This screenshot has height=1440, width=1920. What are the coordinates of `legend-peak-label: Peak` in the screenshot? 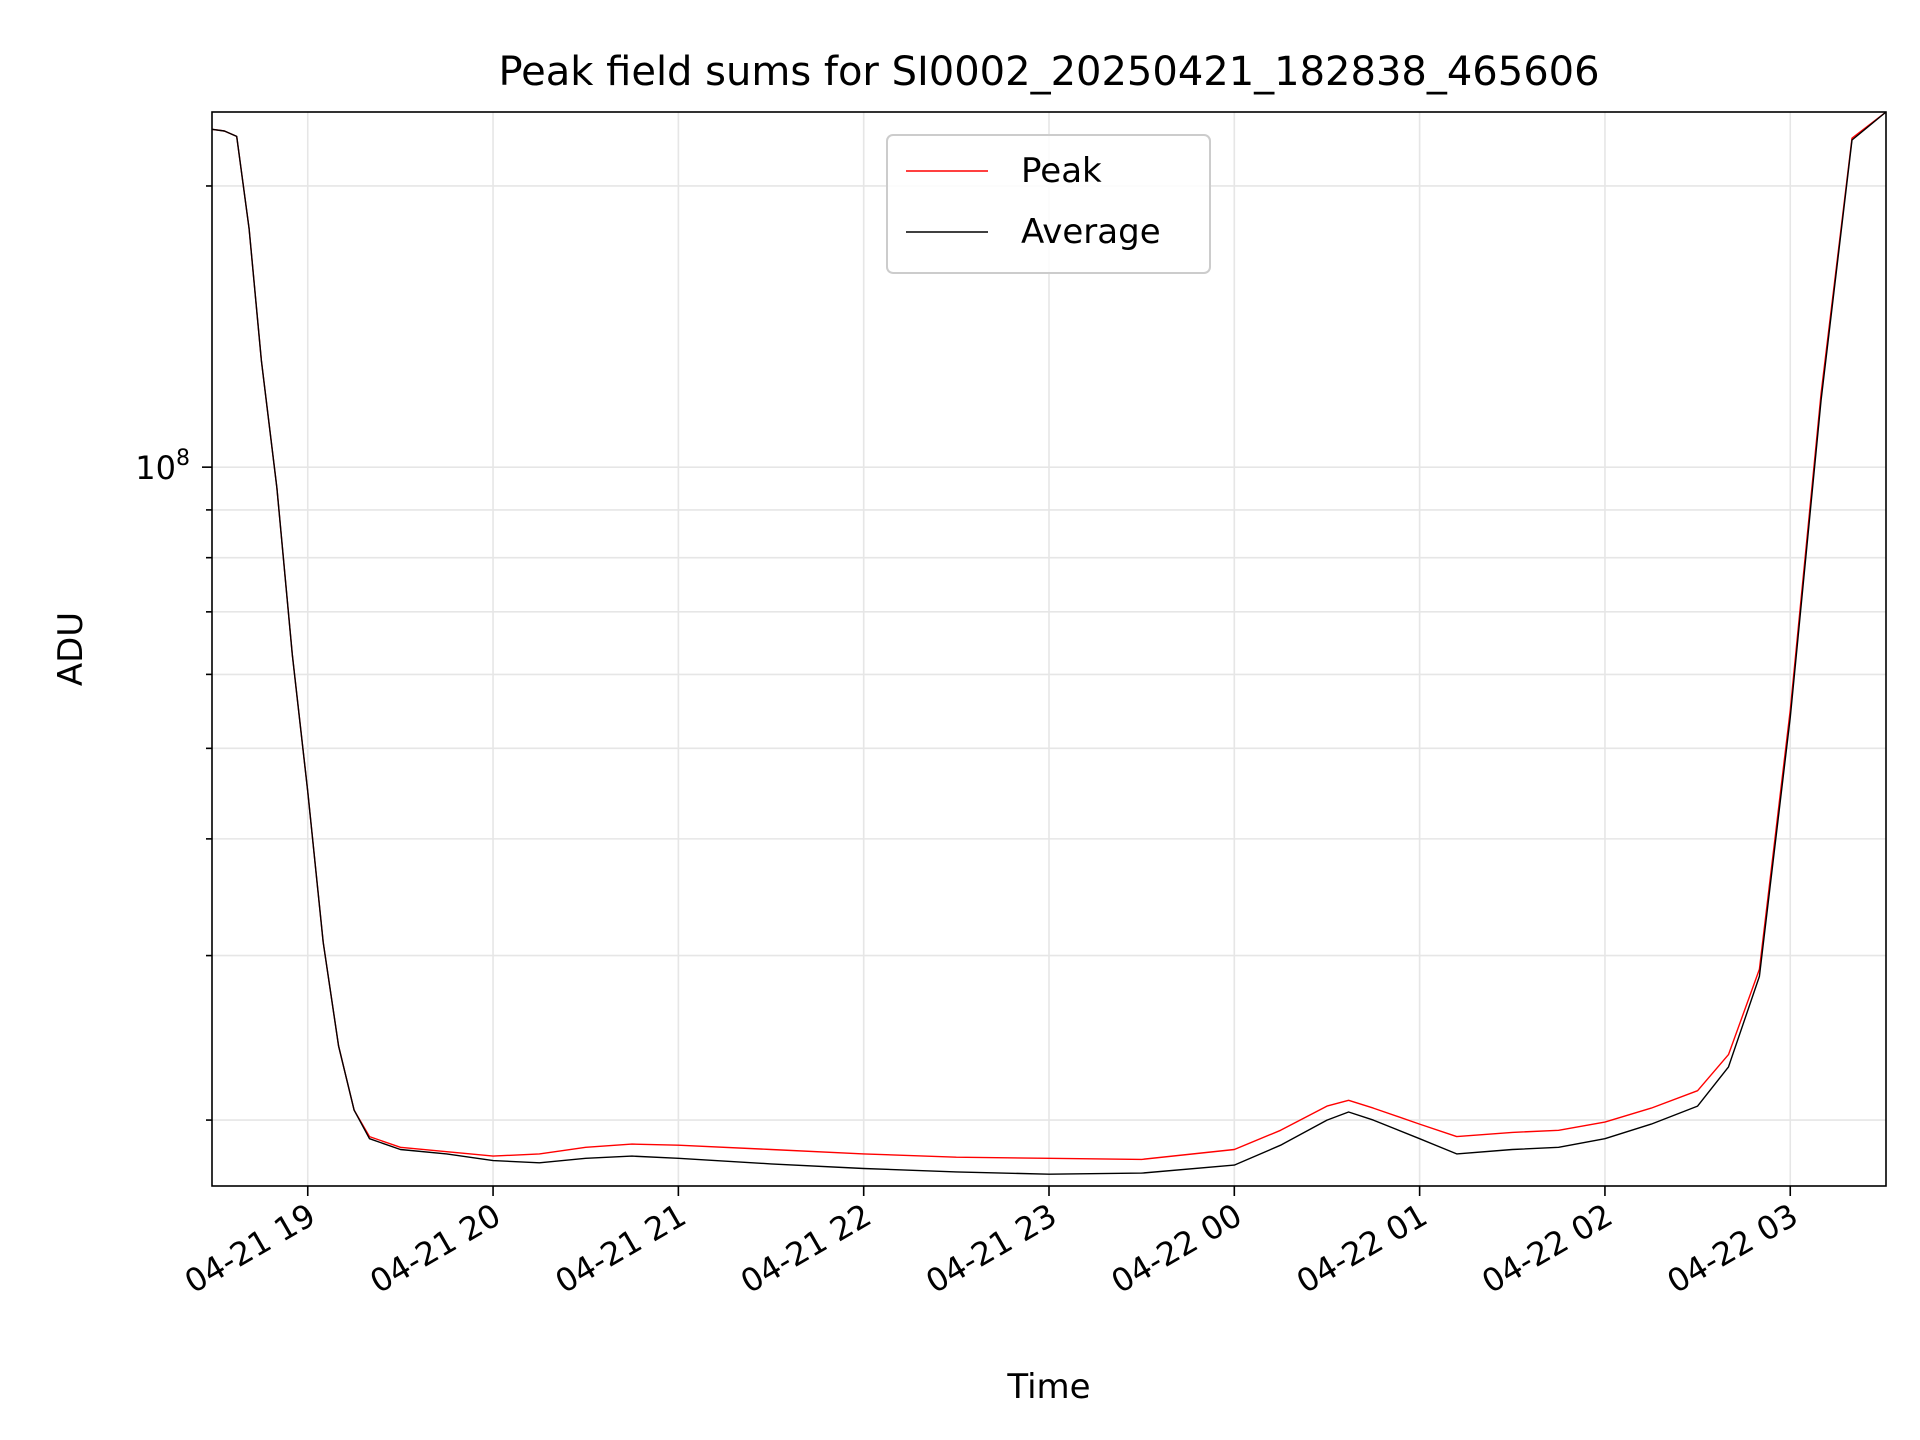 It's located at (1061, 171).